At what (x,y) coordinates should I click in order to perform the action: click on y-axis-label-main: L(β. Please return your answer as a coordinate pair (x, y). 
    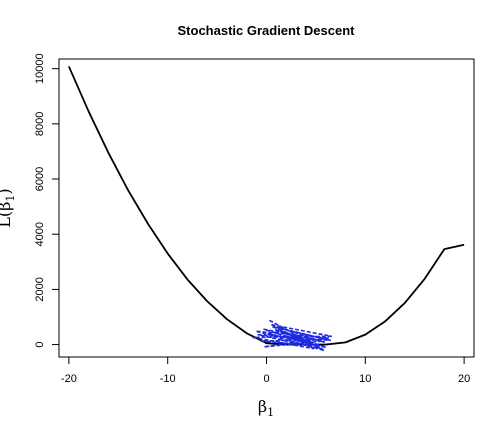
    Looking at the image, I should click on (7, 215).